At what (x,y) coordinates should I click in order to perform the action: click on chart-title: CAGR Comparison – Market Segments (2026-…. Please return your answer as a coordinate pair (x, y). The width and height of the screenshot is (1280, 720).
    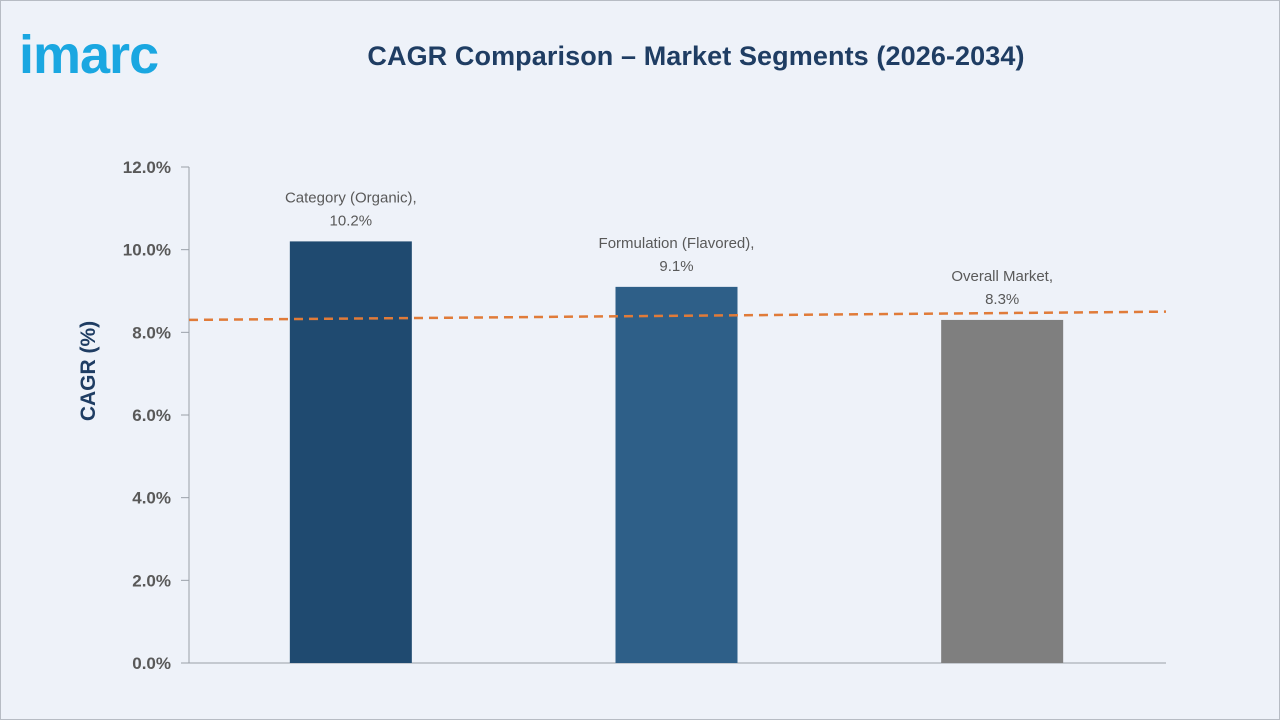
    Looking at the image, I should click on (696, 56).